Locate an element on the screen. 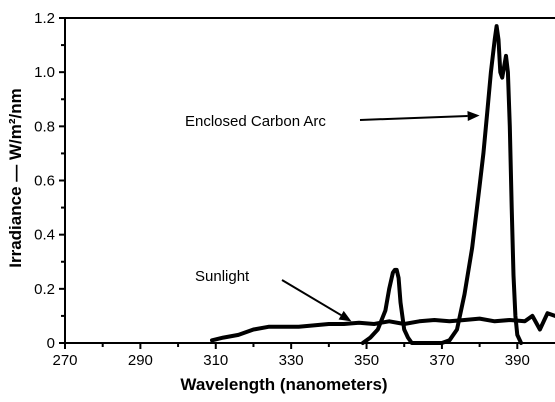  y-tick-label: 1.0 is located at coordinates (44, 72).